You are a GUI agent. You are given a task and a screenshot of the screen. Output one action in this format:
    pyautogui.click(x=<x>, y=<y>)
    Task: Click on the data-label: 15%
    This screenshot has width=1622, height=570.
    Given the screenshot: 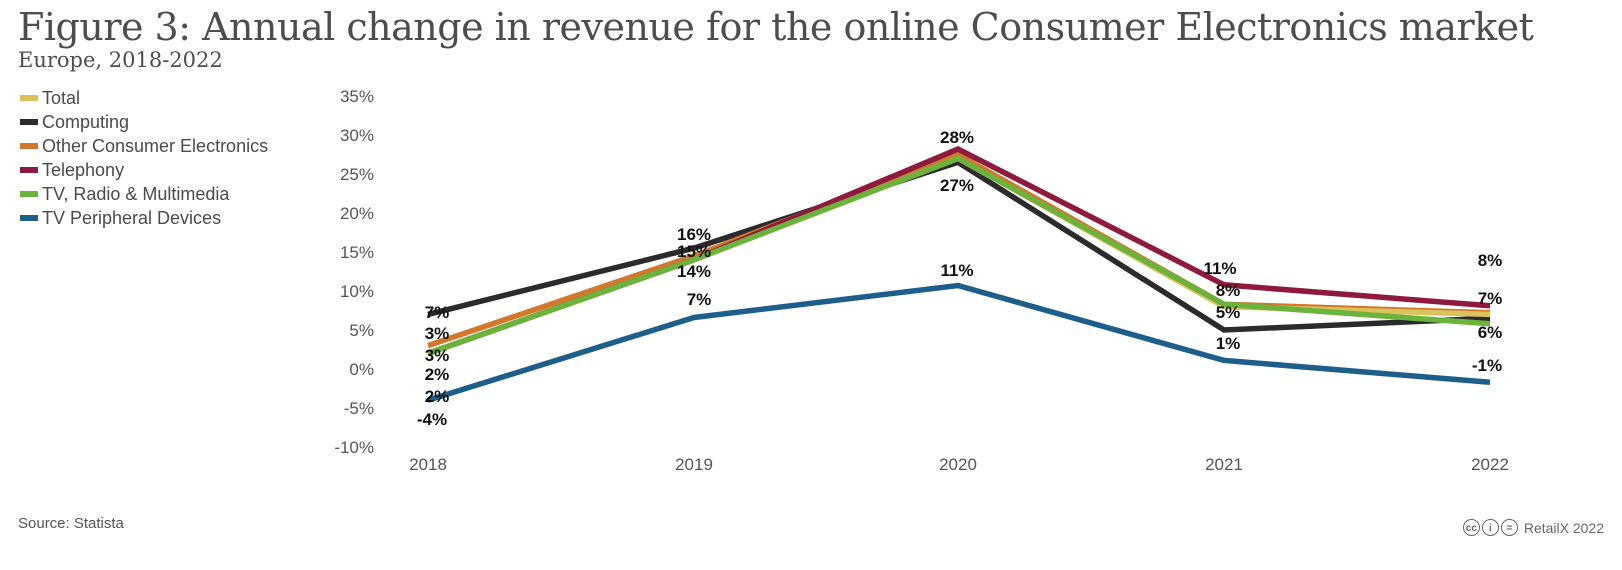 What is the action you would take?
    pyautogui.click(x=694, y=251)
    